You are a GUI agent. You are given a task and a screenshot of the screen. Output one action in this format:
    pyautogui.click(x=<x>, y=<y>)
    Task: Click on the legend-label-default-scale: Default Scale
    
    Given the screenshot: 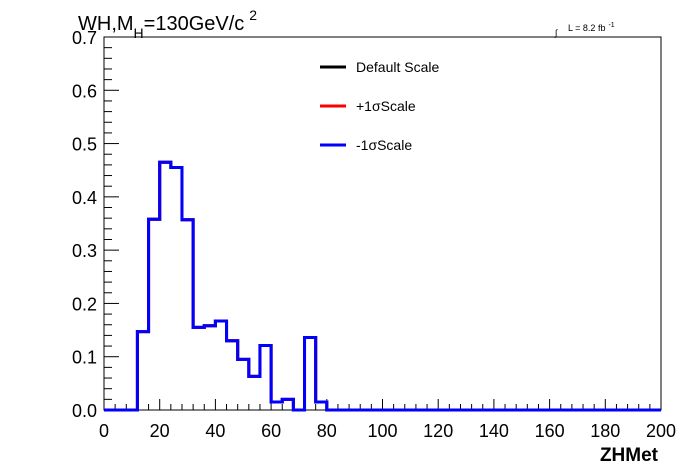 What is the action you would take?
    pyautogui.click(x=397, y=67)
    